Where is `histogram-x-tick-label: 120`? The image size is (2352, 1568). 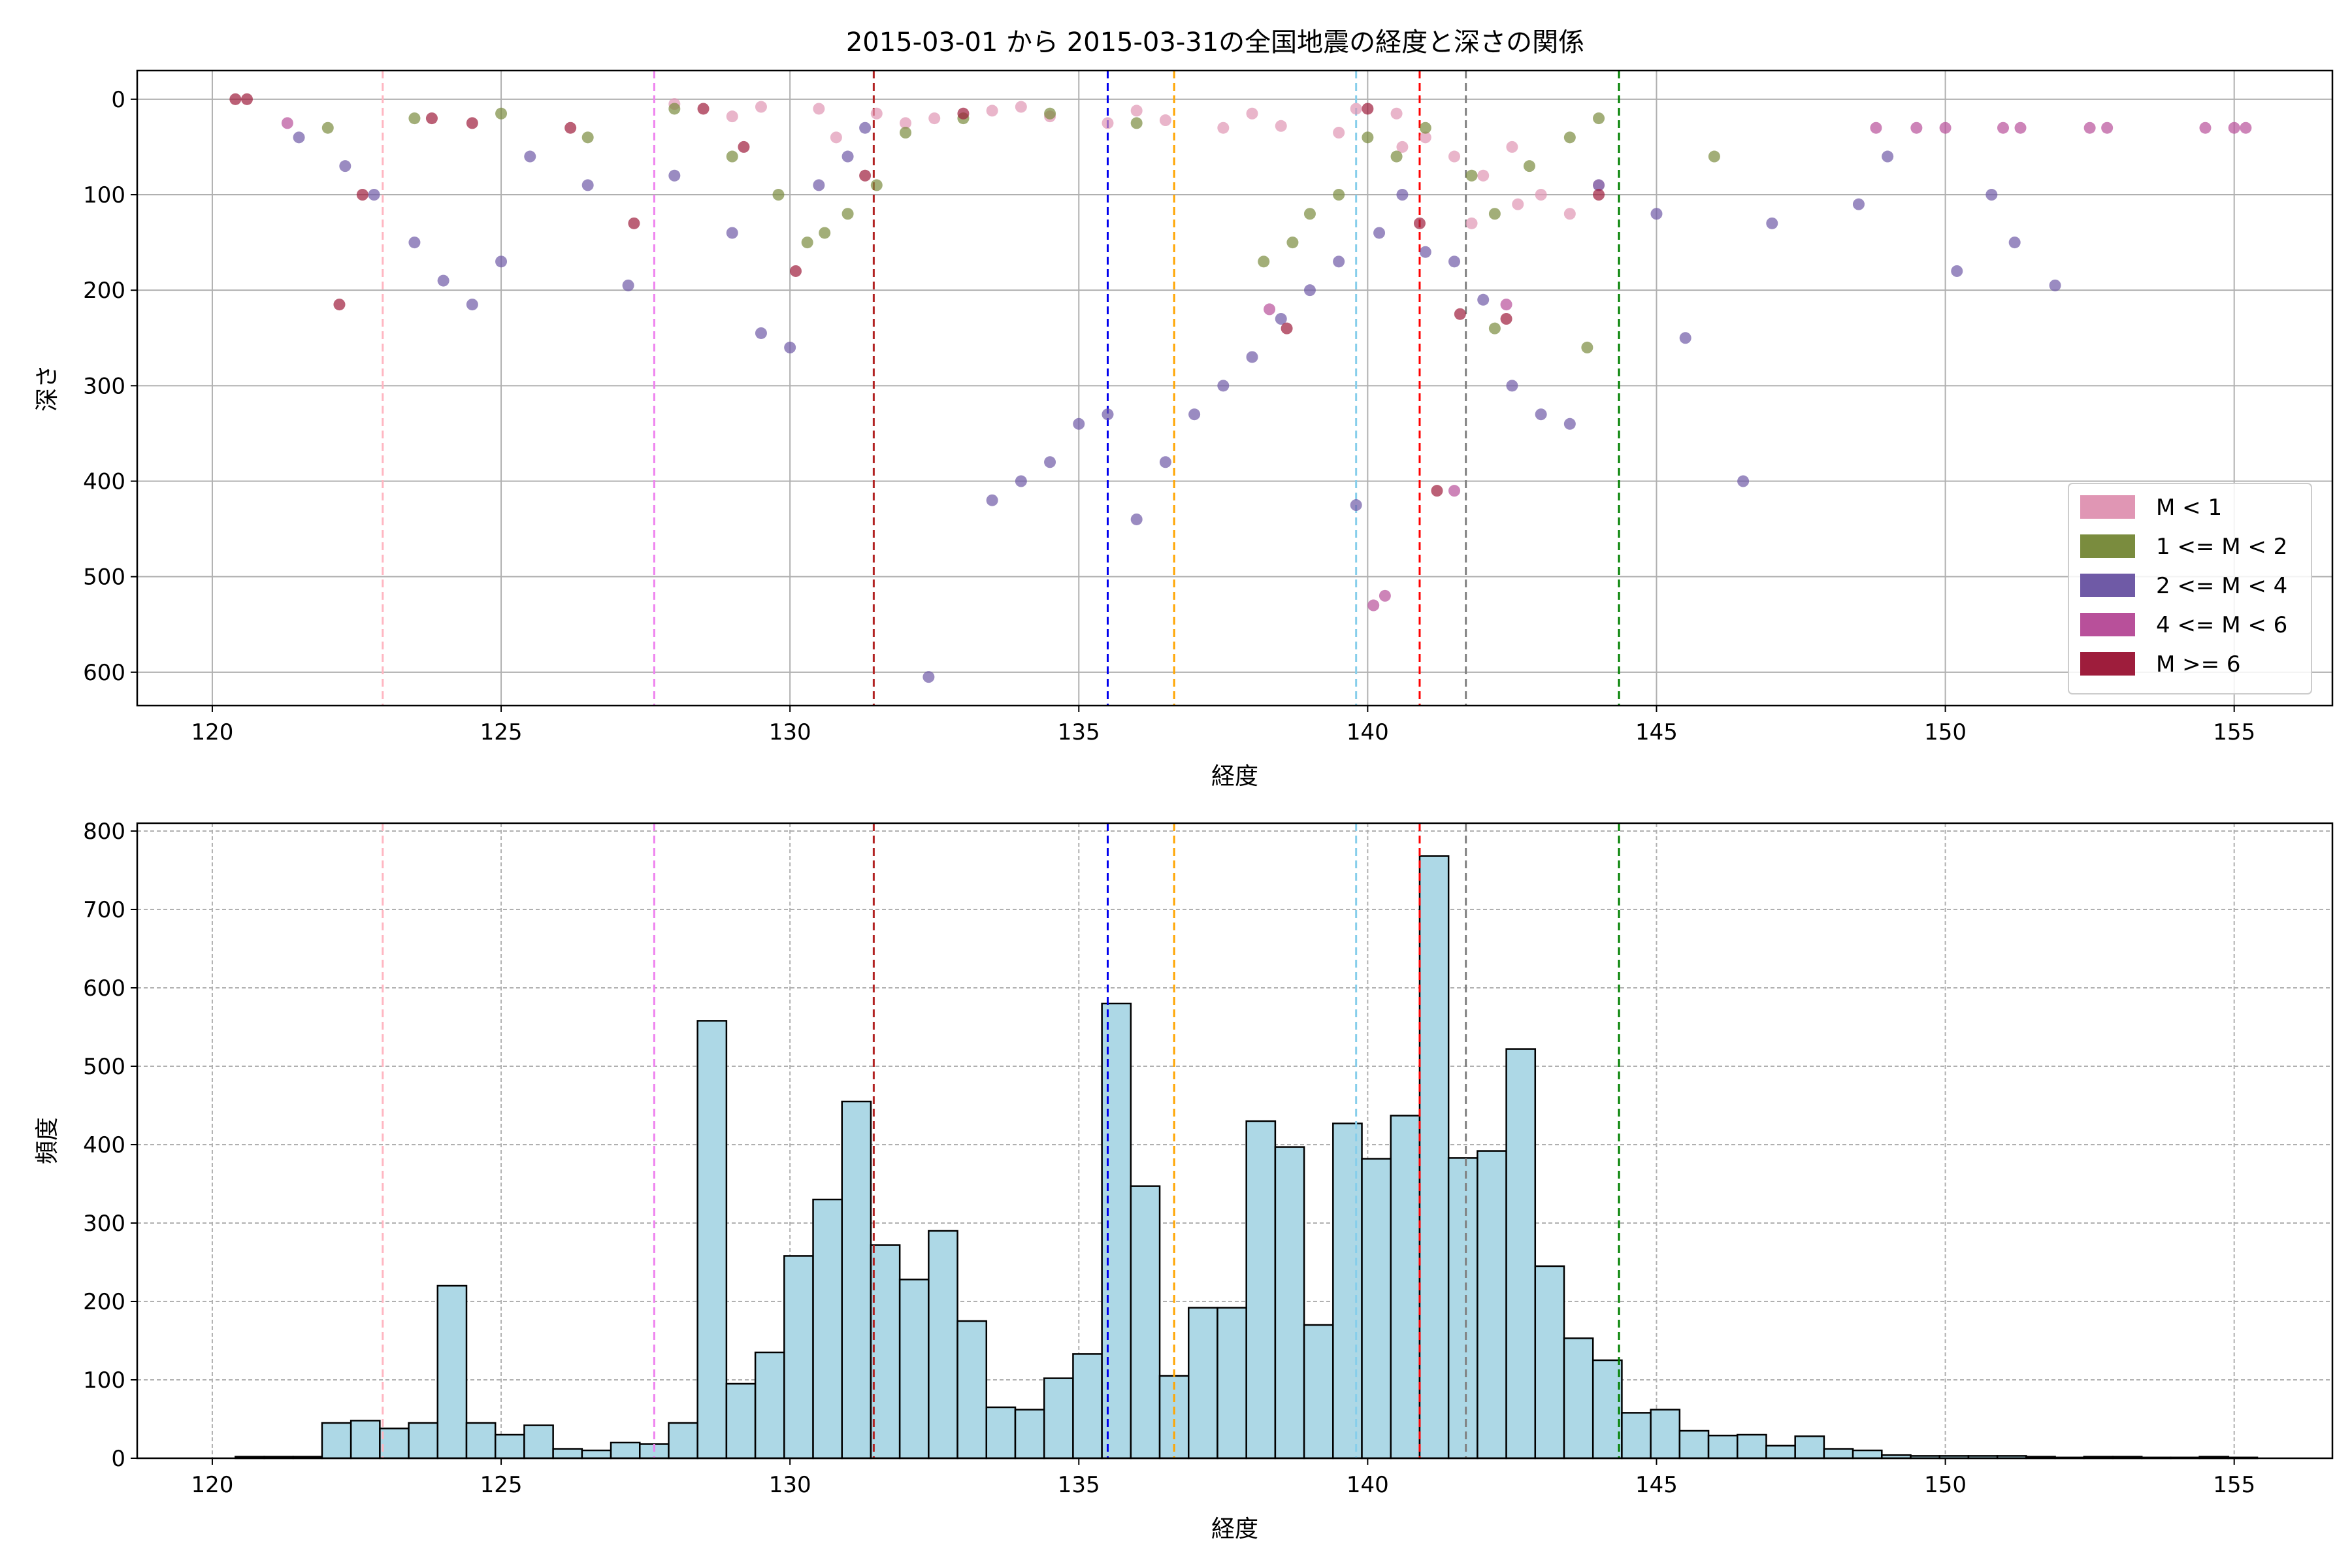 histogram-x-tick-label: 120 is located at coordinates (212, 1485).